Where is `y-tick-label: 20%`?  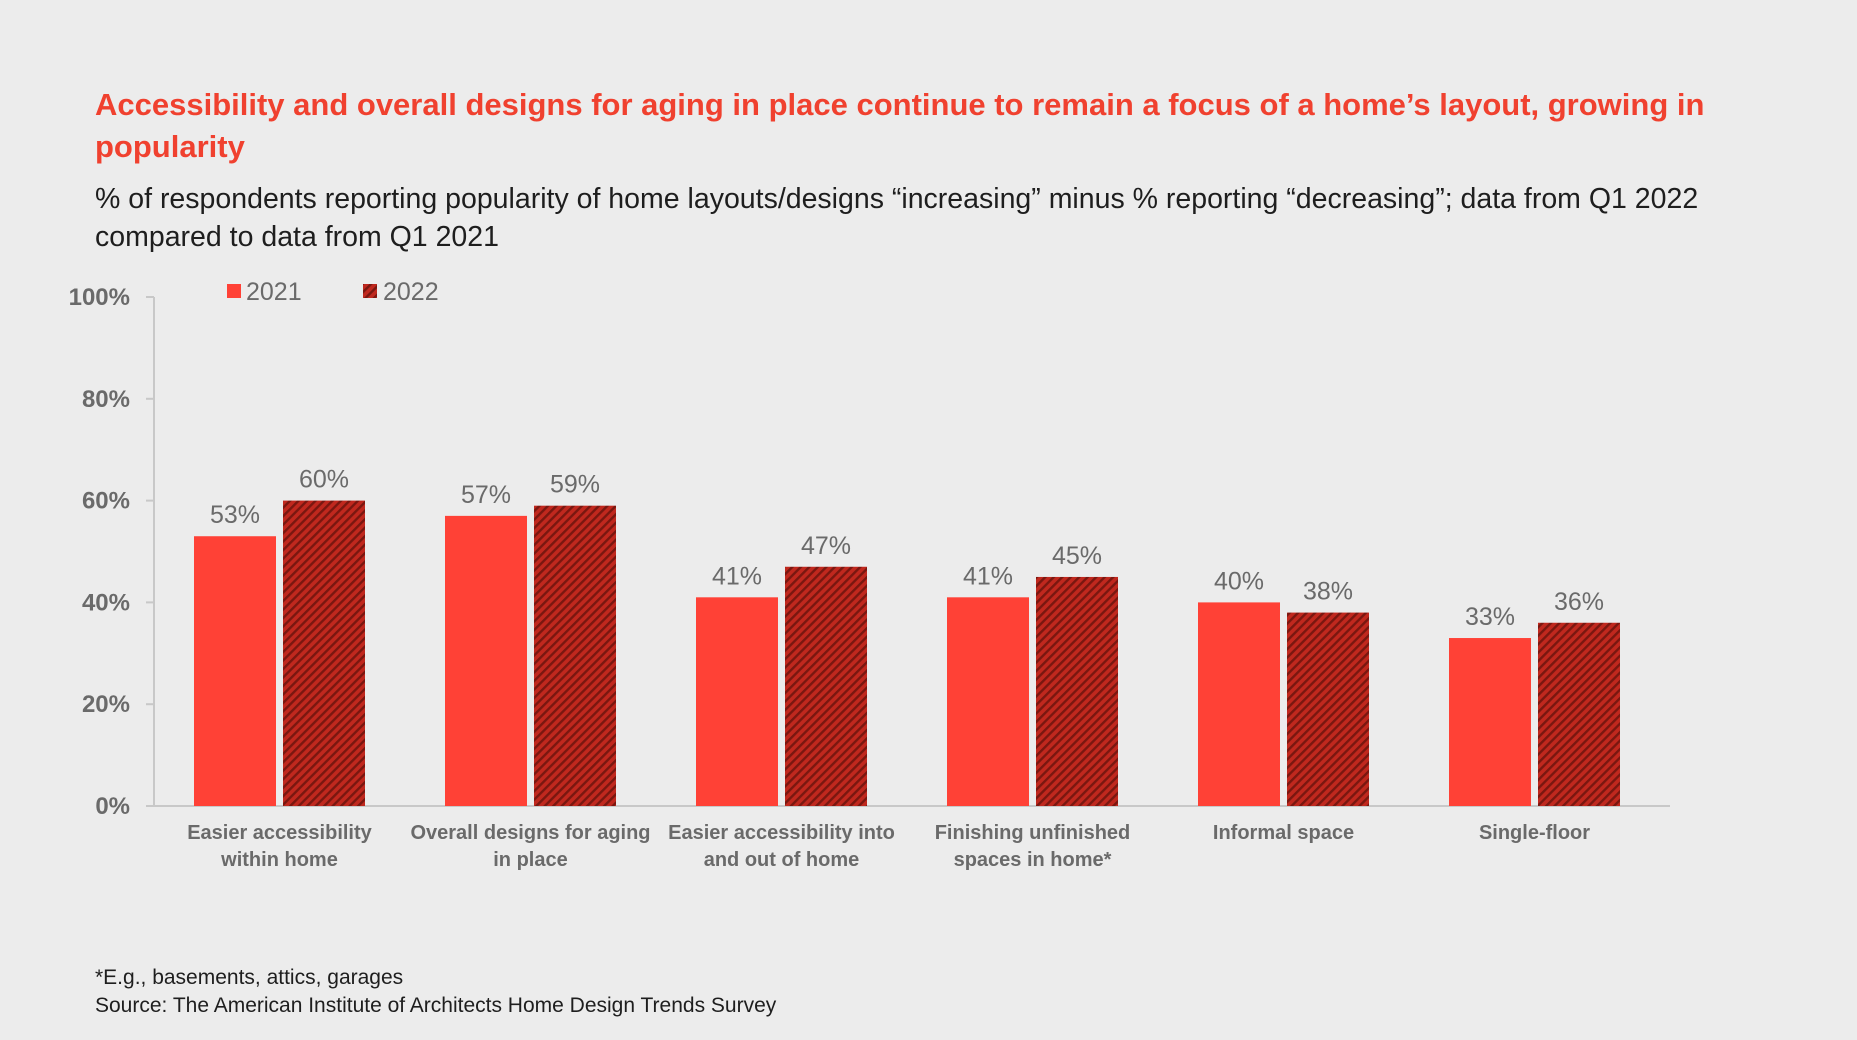
y-tick-label: 20% is located at coordinates (106, 704).